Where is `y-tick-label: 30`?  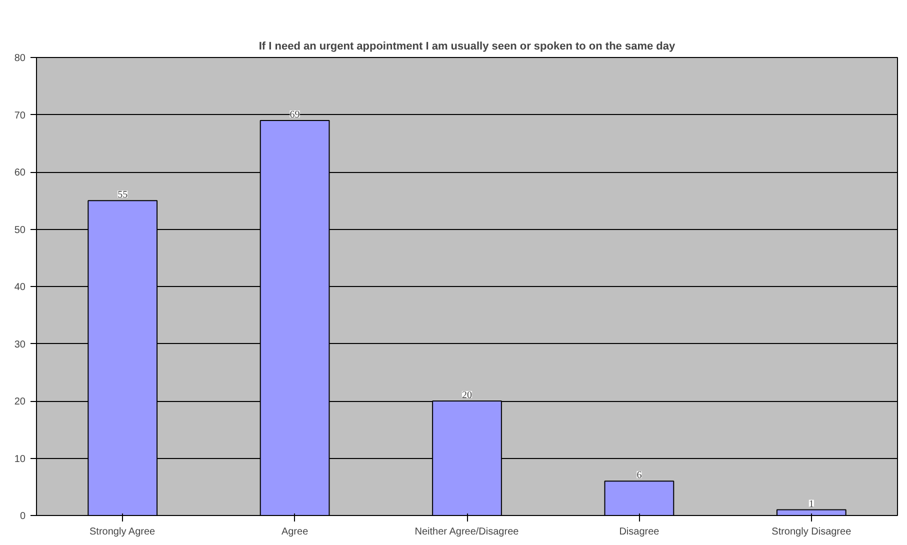
y-tick-label: 30 is located at coordinates (20, 344).